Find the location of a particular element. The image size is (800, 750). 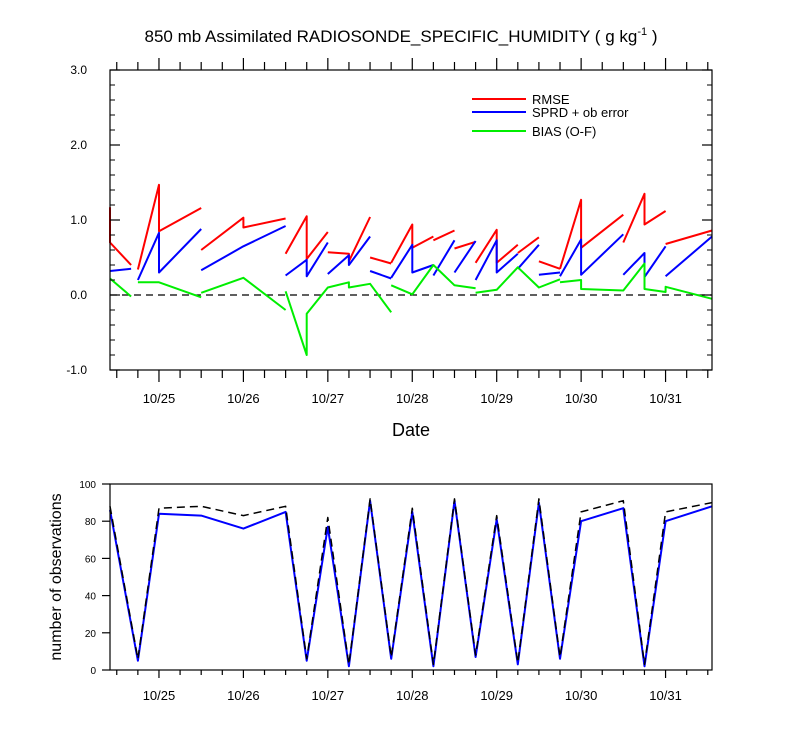

y-axis-label-observations: number of observations is located at coordinates (56, 576).